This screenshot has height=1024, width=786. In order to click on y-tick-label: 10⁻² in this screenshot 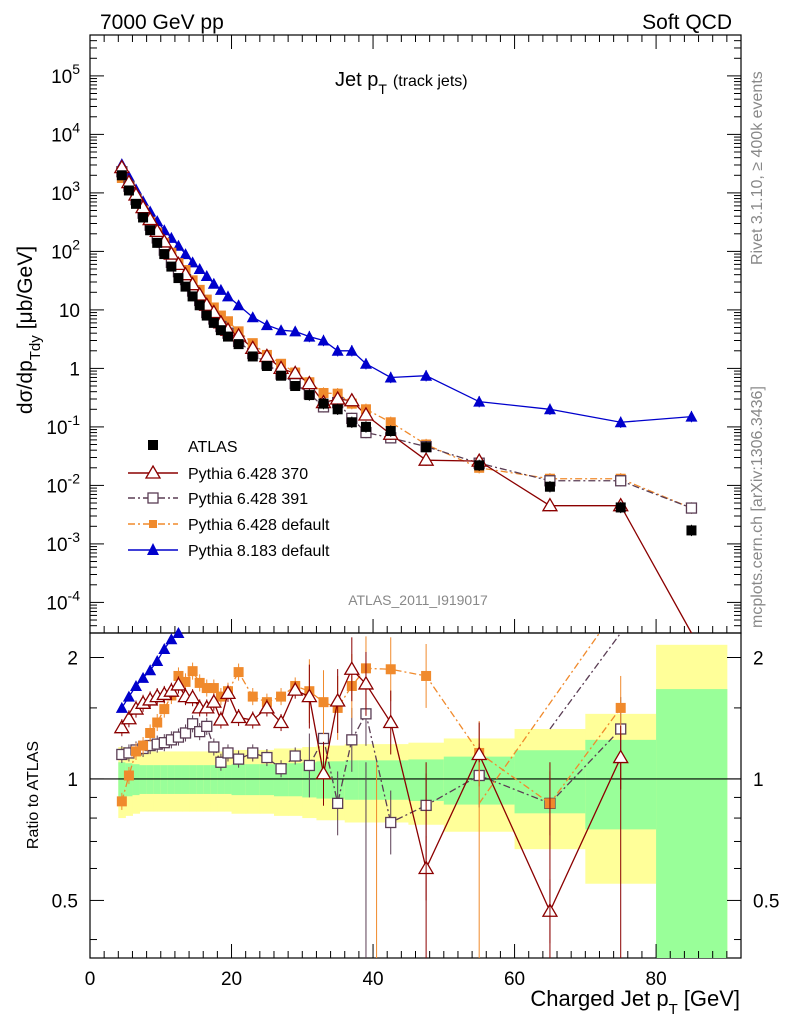, I will do `click(63, 483)`.